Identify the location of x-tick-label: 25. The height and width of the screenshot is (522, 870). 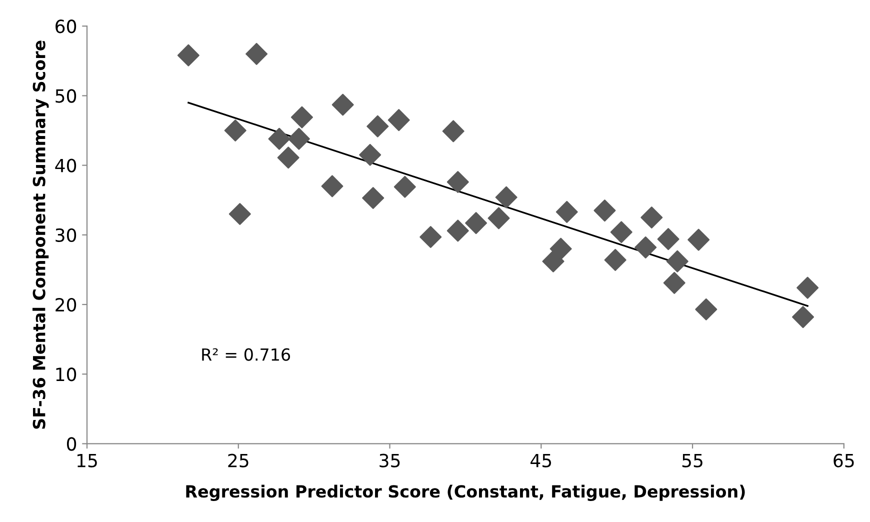
(238, 461).